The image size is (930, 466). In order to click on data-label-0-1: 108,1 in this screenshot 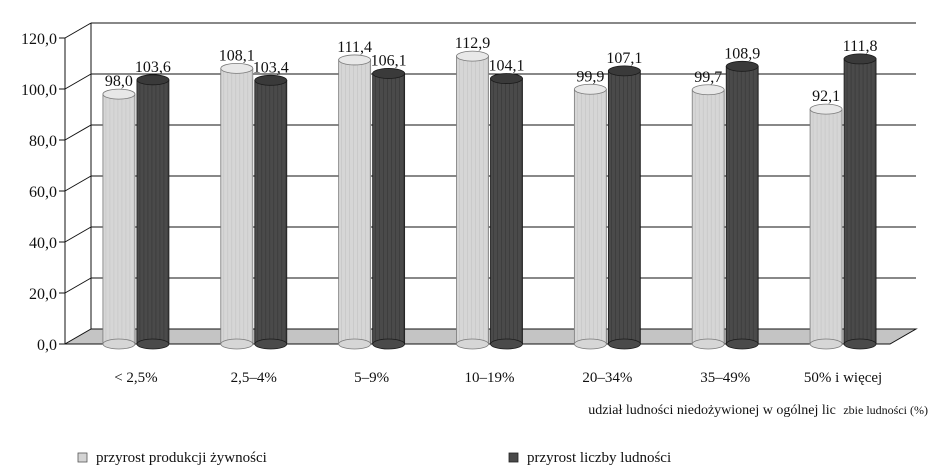, I will do `click(237, 55)`.